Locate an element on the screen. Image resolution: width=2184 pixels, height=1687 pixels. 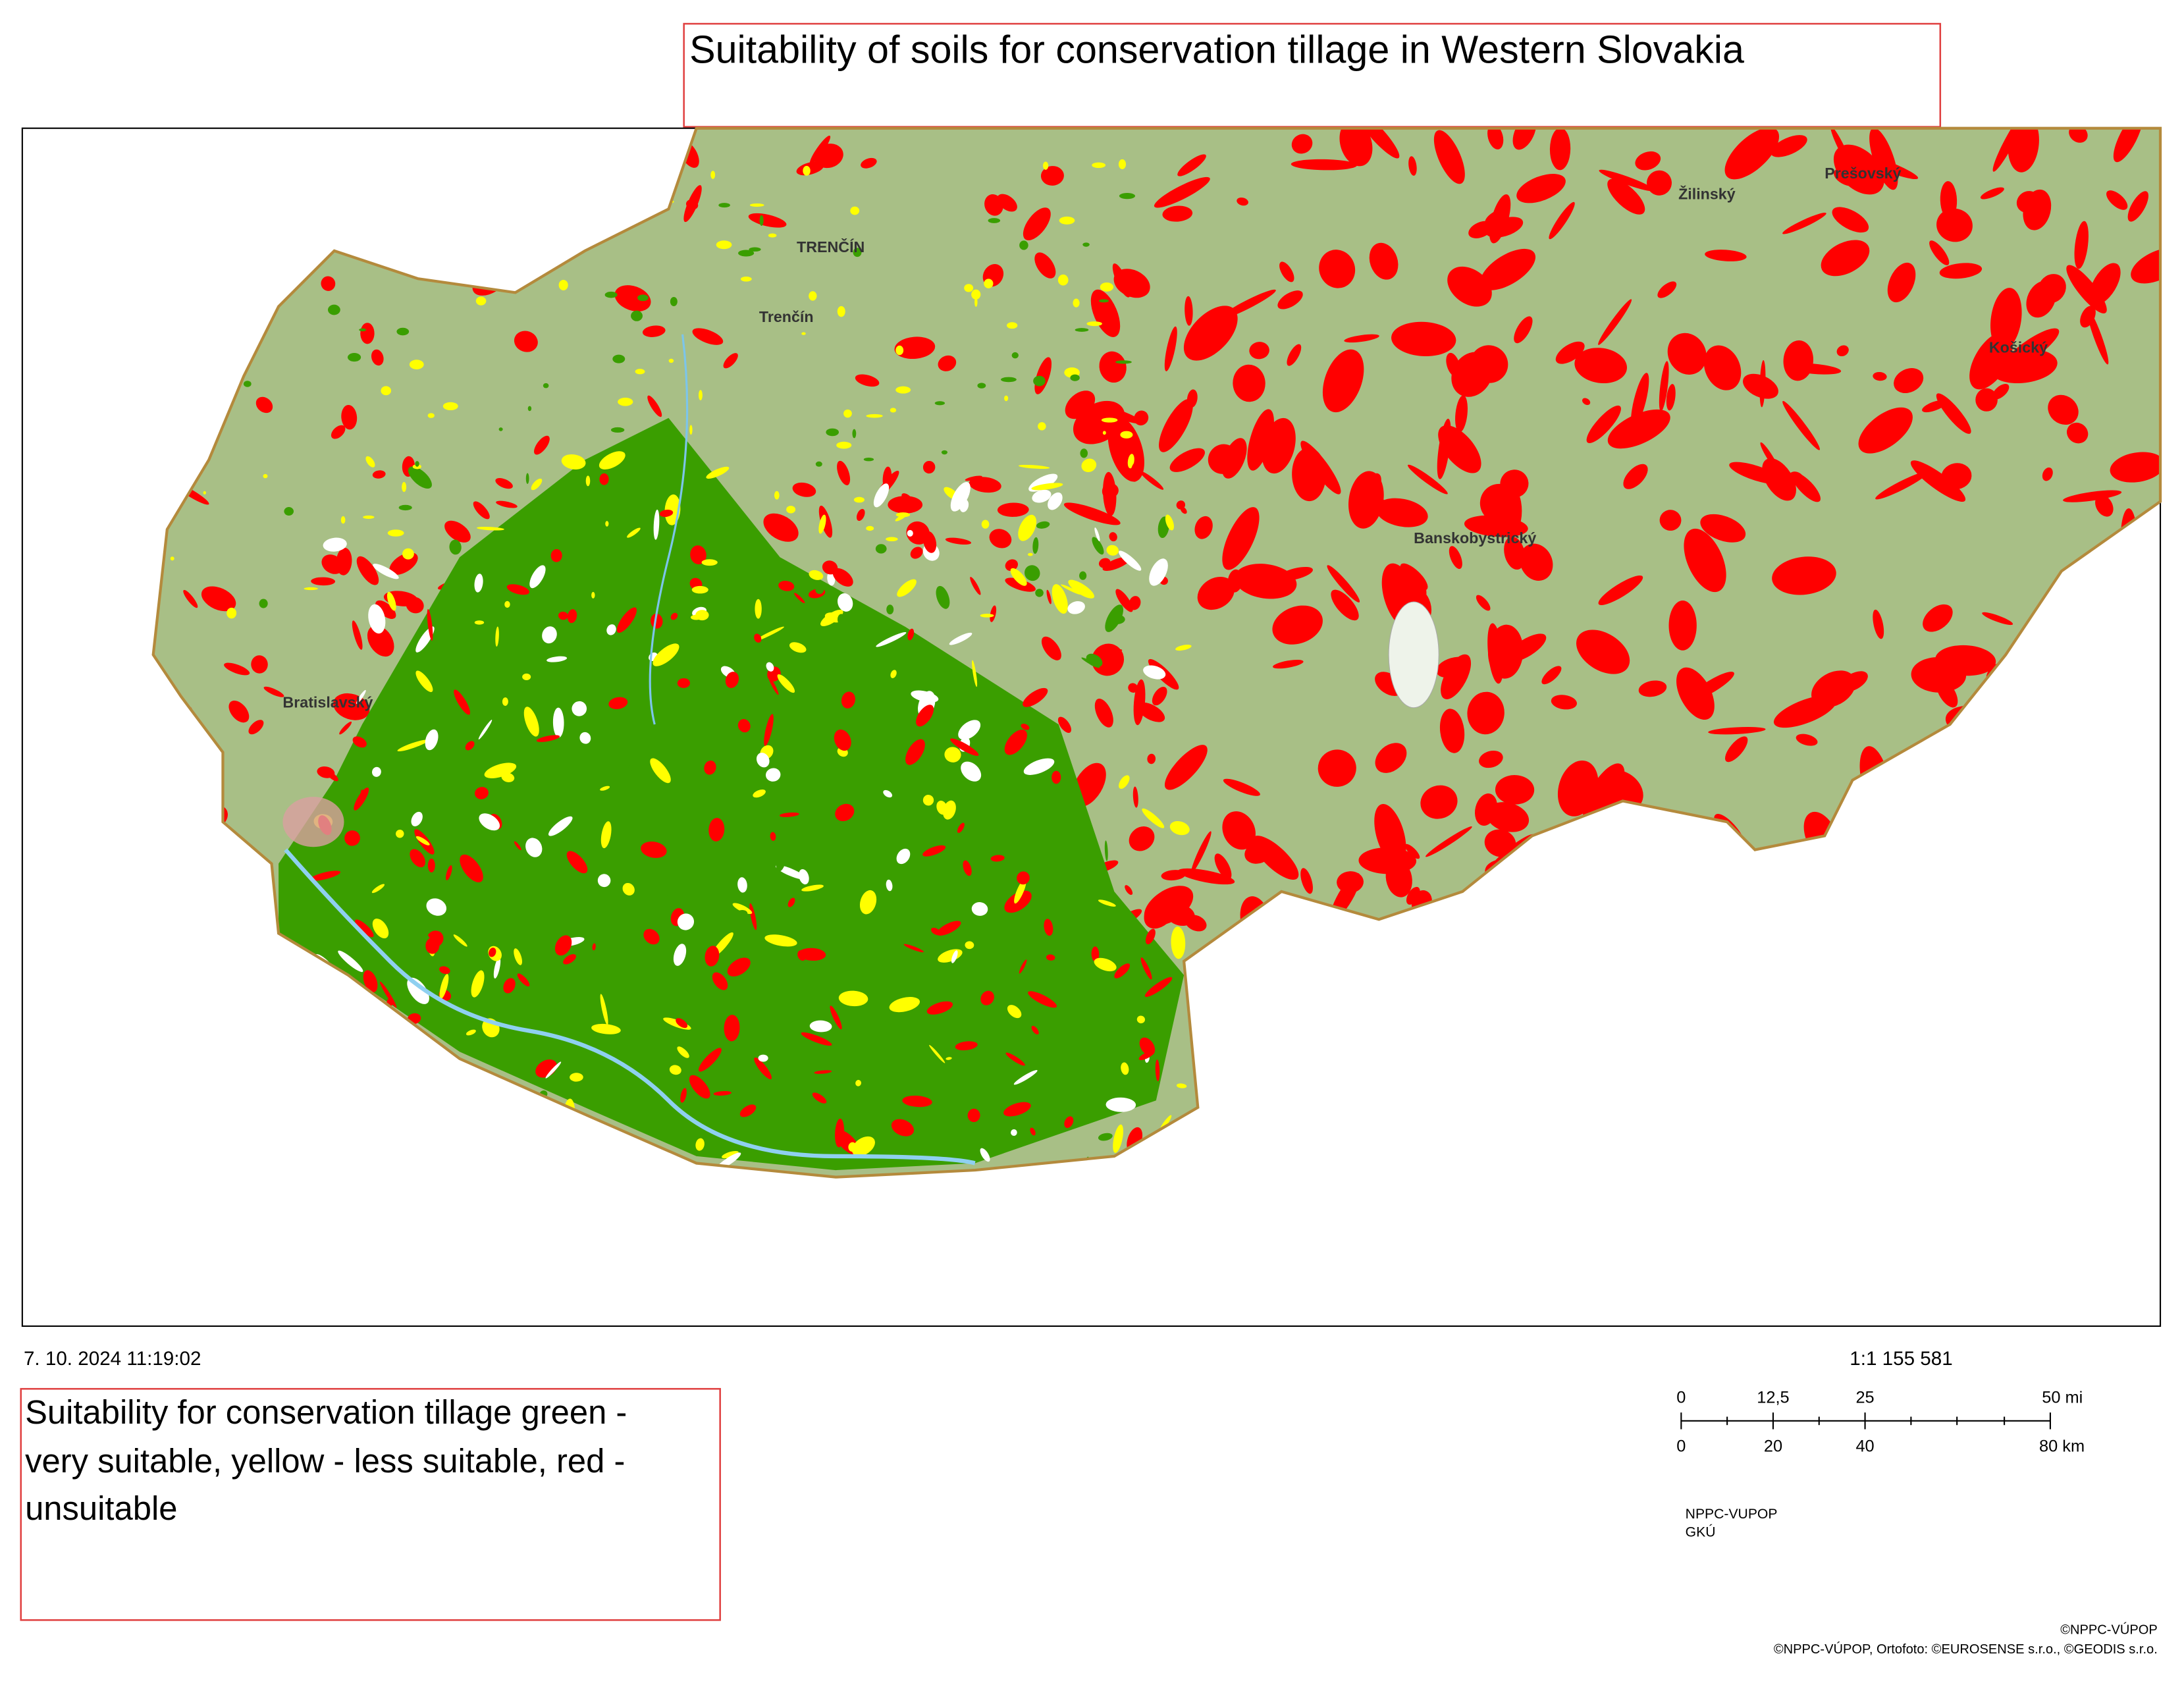
scale-label: 40 is located at coordinates (1864, 1446).